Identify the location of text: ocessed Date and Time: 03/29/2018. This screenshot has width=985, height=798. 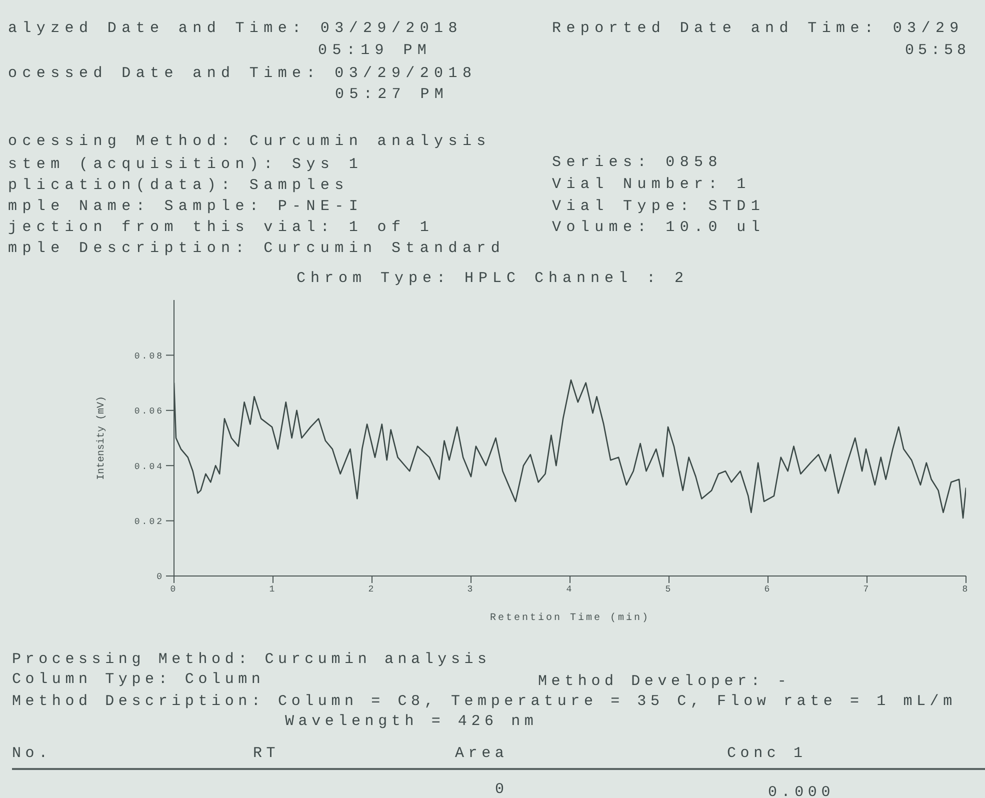
(242, 73).